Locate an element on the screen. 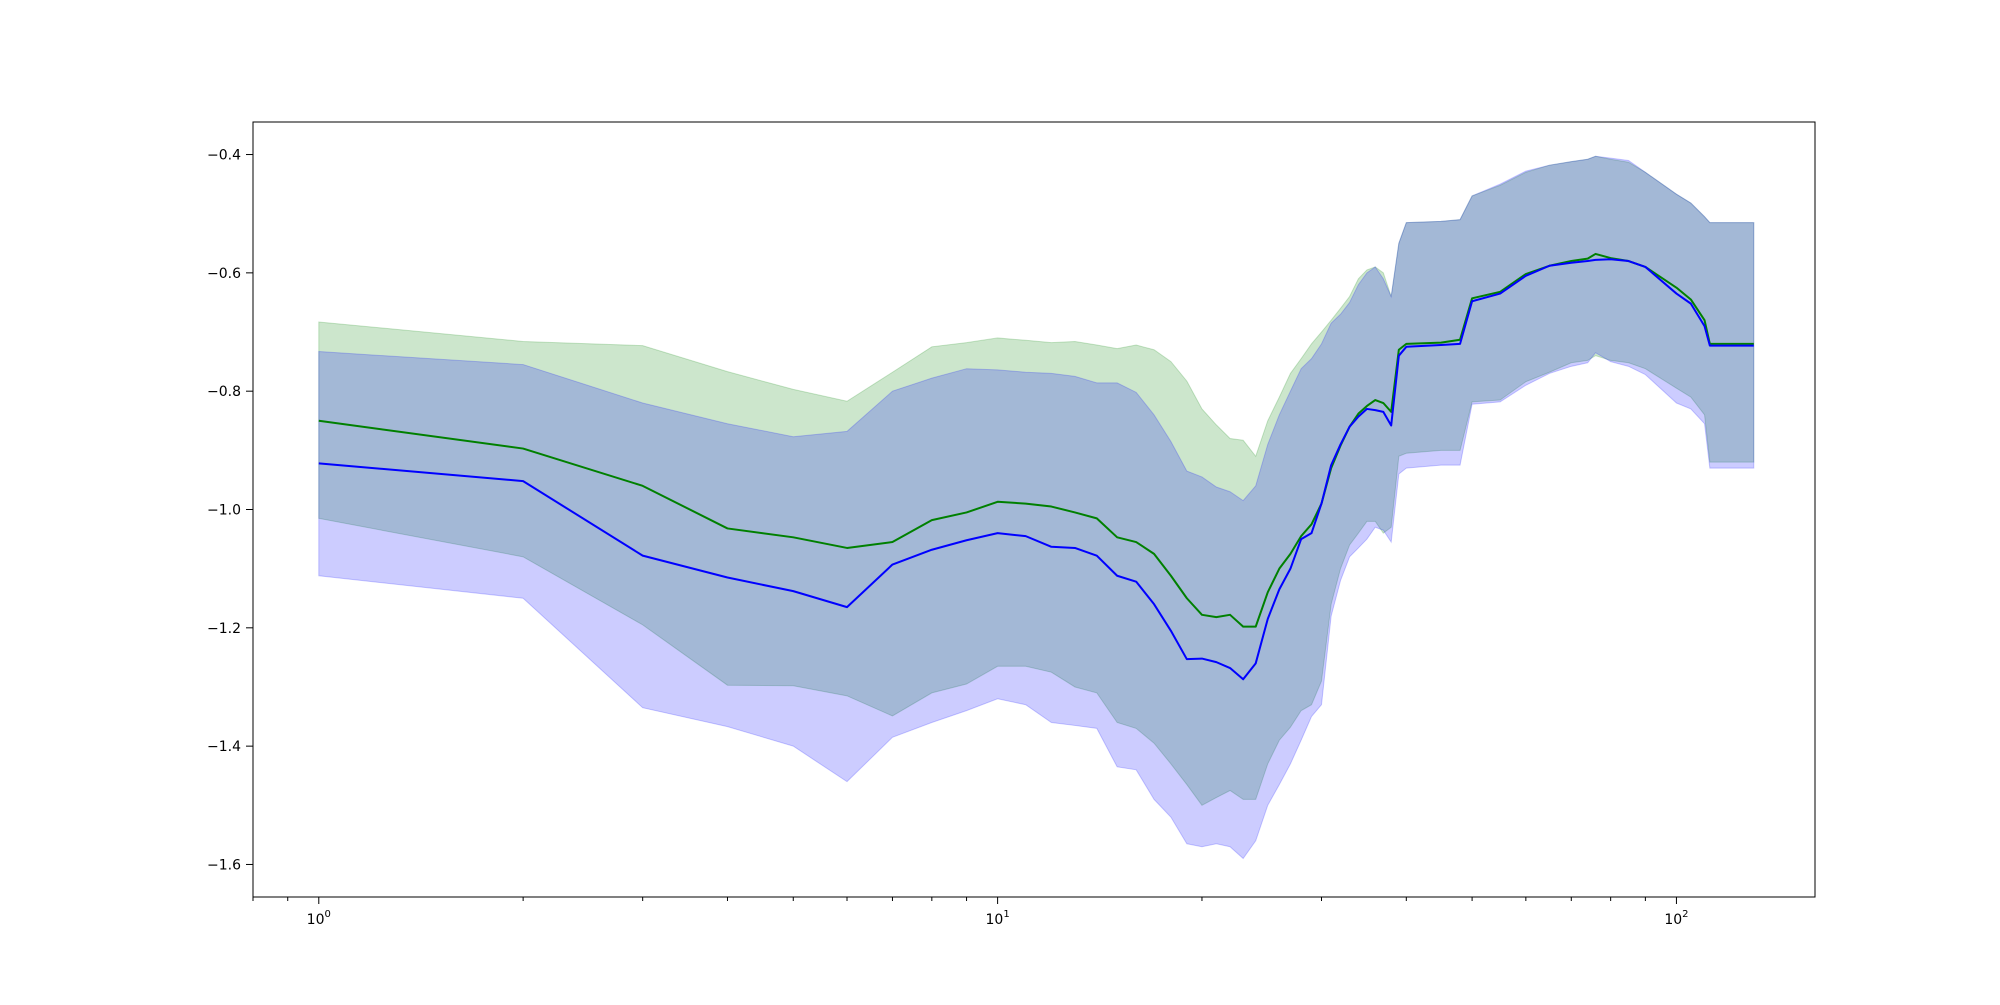 The image size is (2000, 1005). x-tick-label: 10¹ is located at coordinates (998, 918).